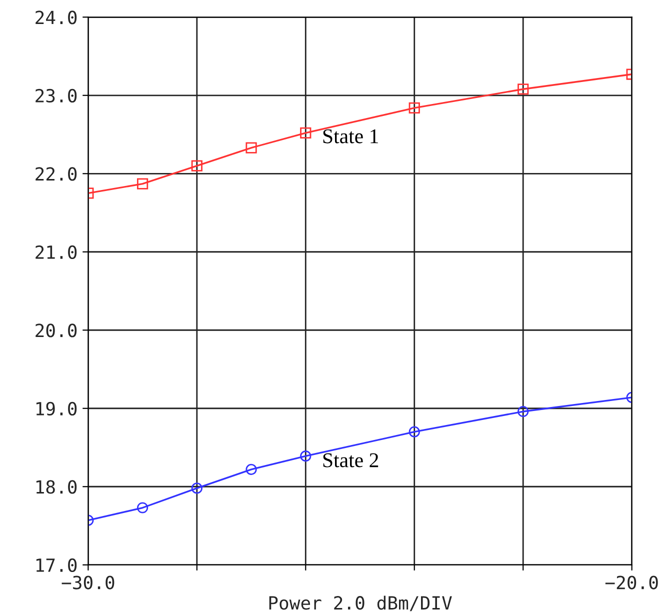  Describe the element at coordinates (56, 252) in the screenshot. I see `y-tick-label: 21.0` at that location.